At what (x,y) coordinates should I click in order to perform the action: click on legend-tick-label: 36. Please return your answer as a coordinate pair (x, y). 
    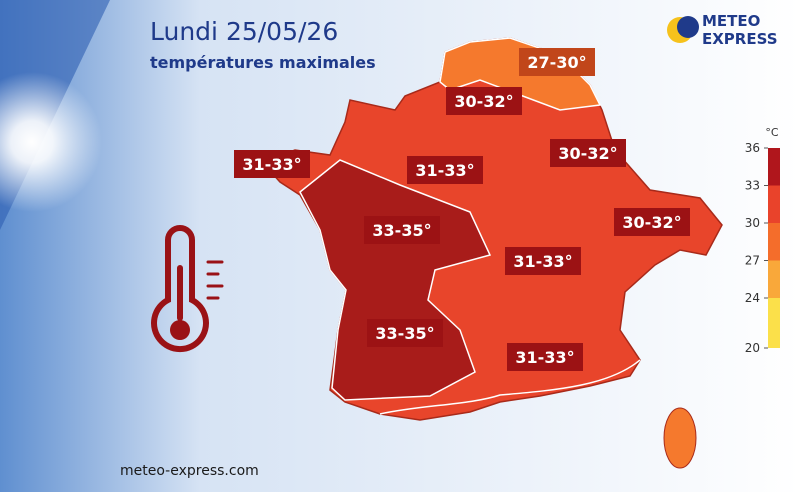
    Looking at the image, I should click on (752, 148).